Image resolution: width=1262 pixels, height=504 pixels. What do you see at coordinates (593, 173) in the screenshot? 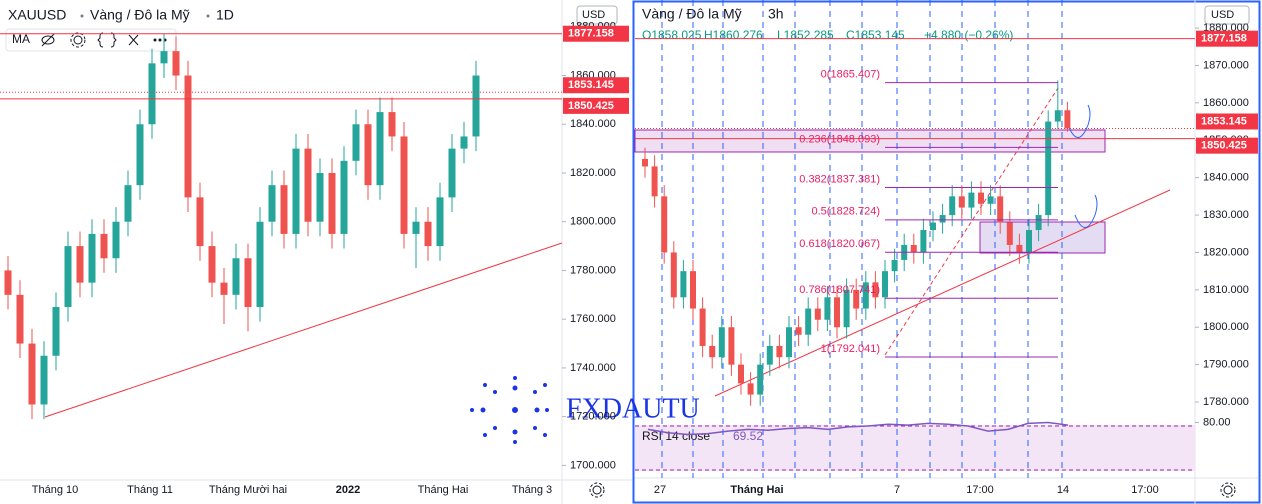
I see `y-tick-label: 1820.000` at bounding box center [593, 173].